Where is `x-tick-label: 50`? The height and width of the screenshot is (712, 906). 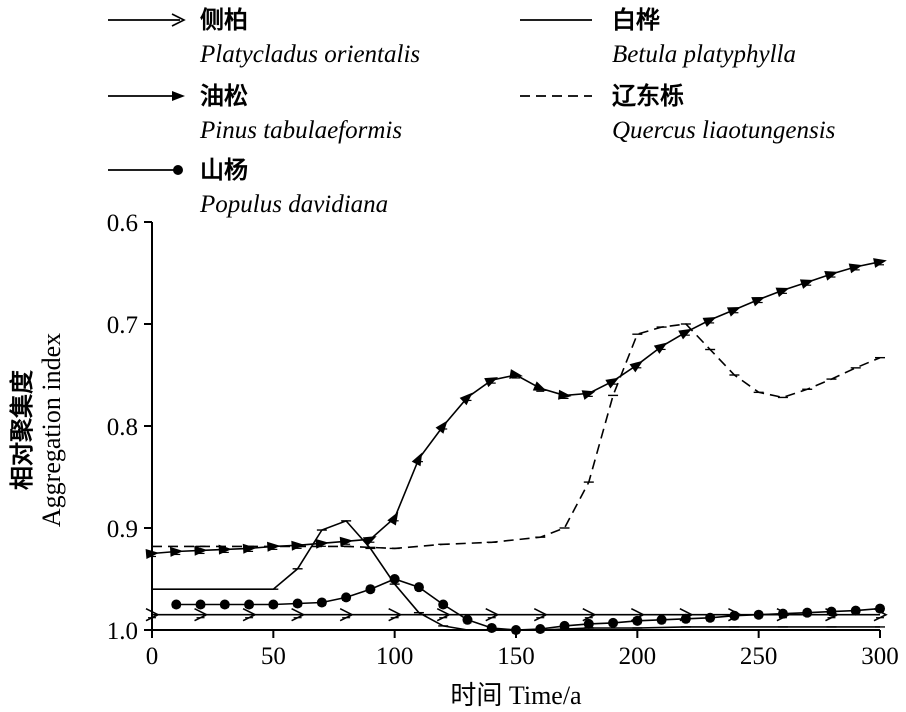 x-tick-label: 50 is located at coordinates (273, 656).